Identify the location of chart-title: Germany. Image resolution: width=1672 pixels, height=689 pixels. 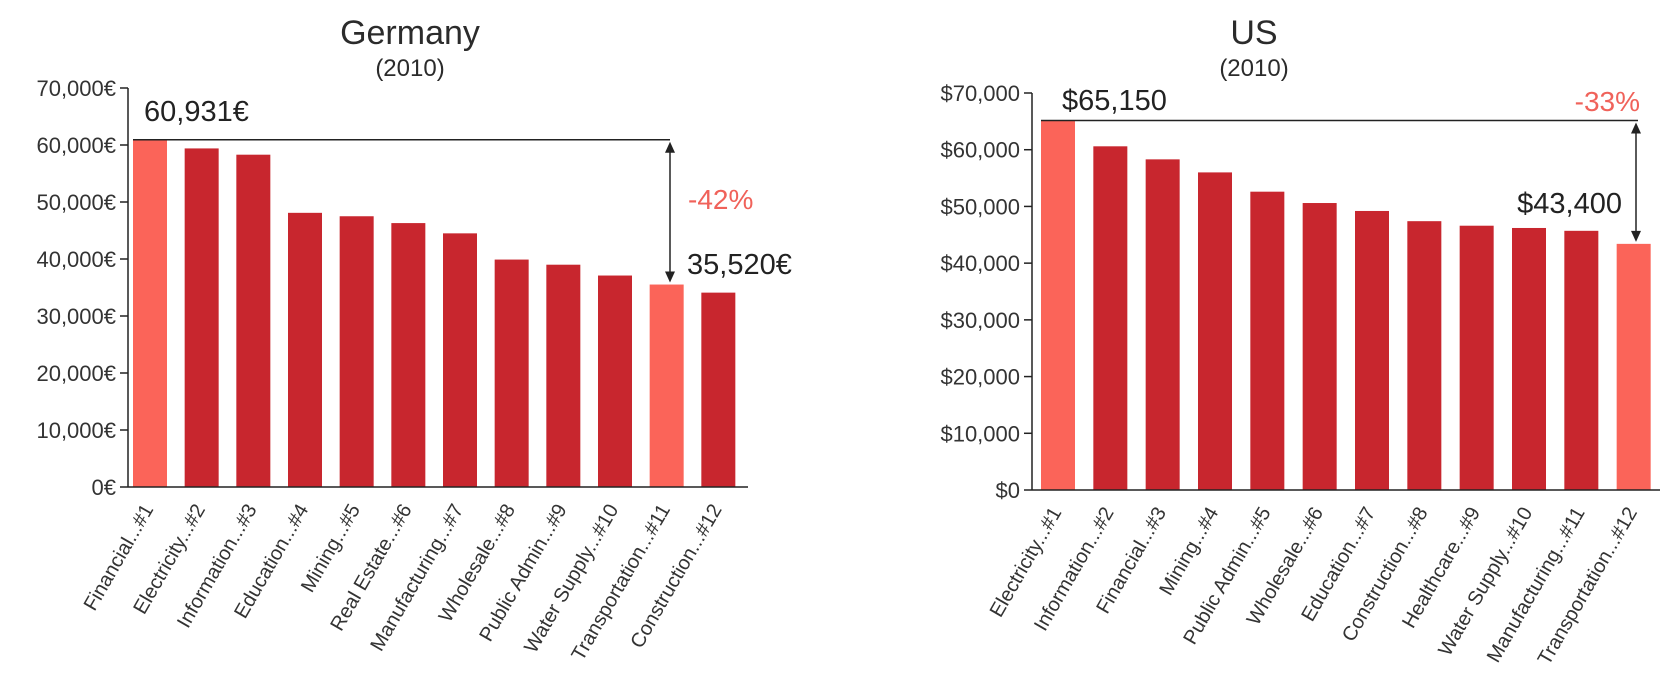
(410, 33).